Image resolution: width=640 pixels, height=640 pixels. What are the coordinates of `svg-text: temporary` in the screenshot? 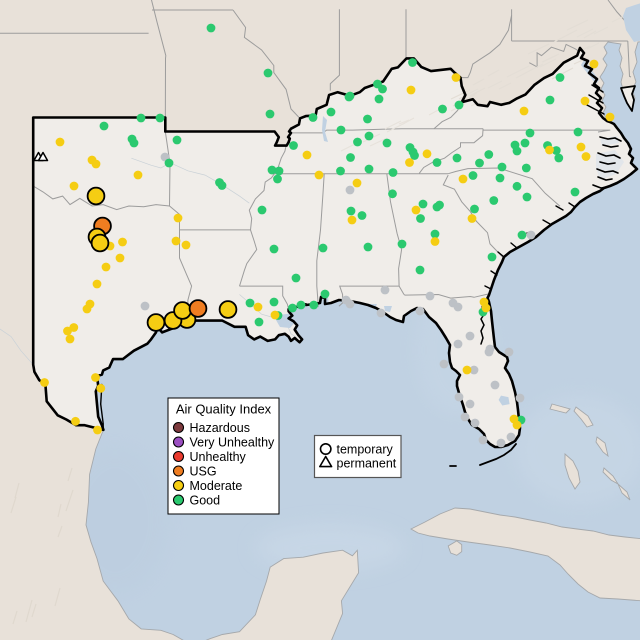 It's located at (365, 450).